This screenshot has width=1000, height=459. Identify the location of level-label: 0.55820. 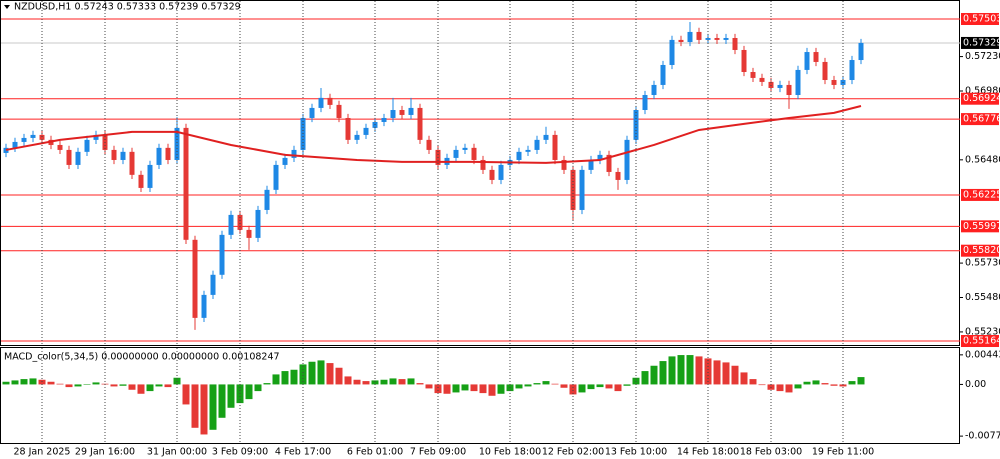
(981, 250).